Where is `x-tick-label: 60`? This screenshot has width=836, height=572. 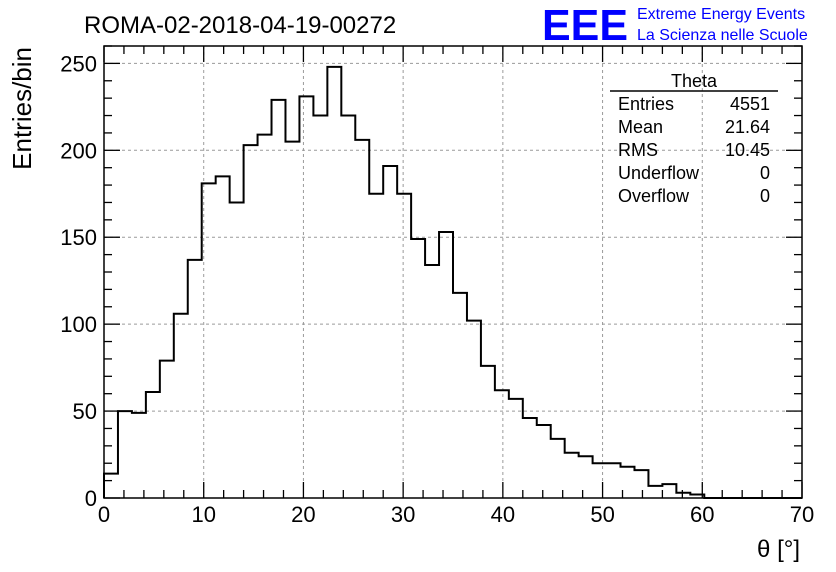 x-tick-label: 60 is located at coordinates (702, 514).